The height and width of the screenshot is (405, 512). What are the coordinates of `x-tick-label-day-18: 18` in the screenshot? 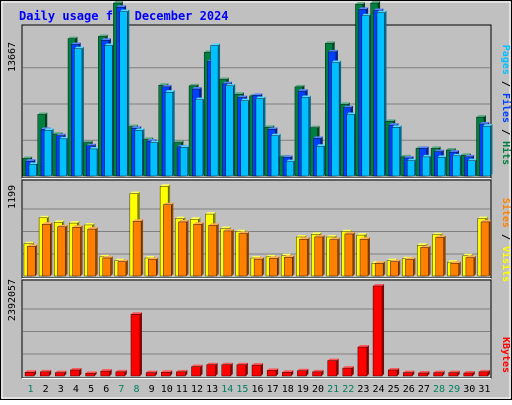 It's located at (288, 389).